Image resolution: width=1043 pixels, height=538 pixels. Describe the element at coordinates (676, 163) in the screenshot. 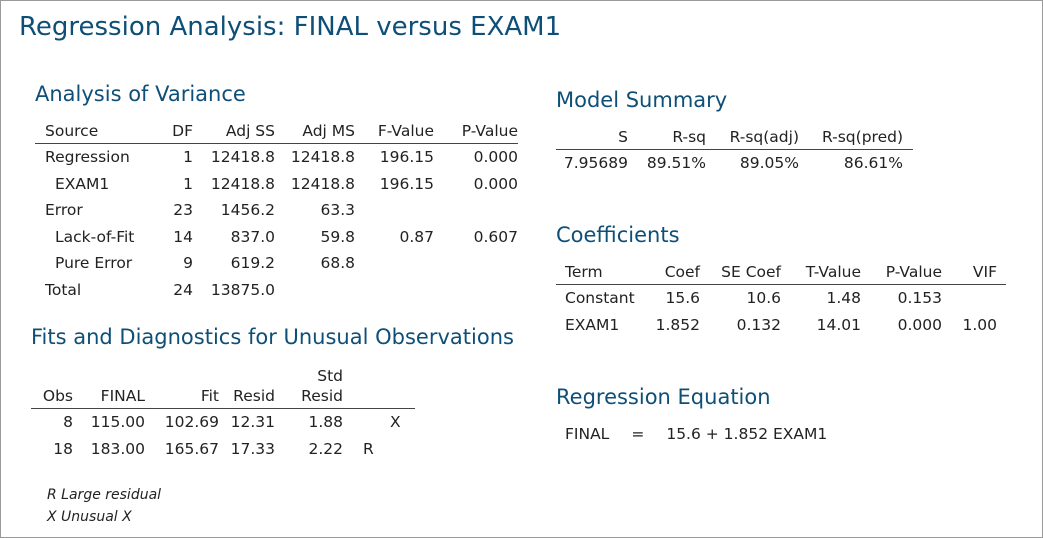

I see `value-r-sq: 89.51%` at that location.